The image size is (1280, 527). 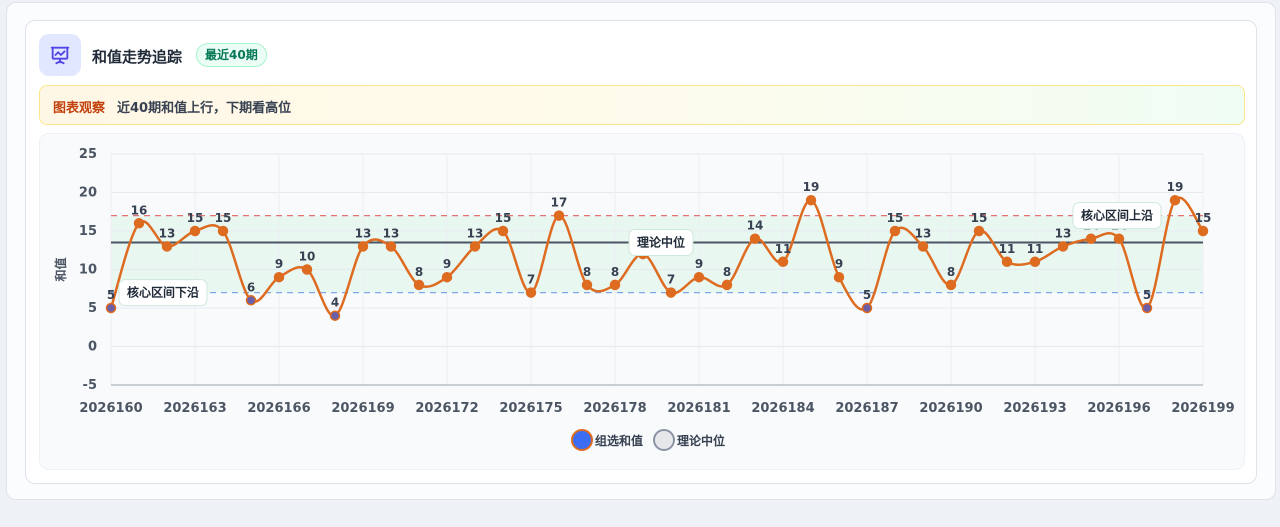 I want to click on x-tick-label: 2026175, so click(x=530, y=408).